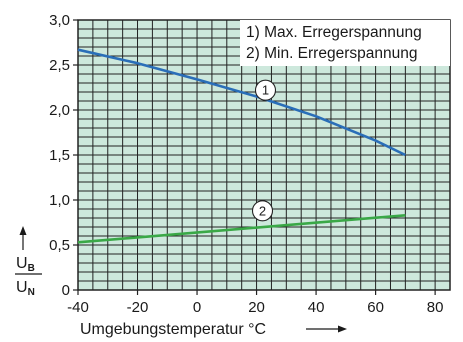 This screenshot has height=342, width=463. What do you see at coordinates (342, 329) in the screenshot?
I see `x-axis-arrowhead` at bounding box center [342, 329].